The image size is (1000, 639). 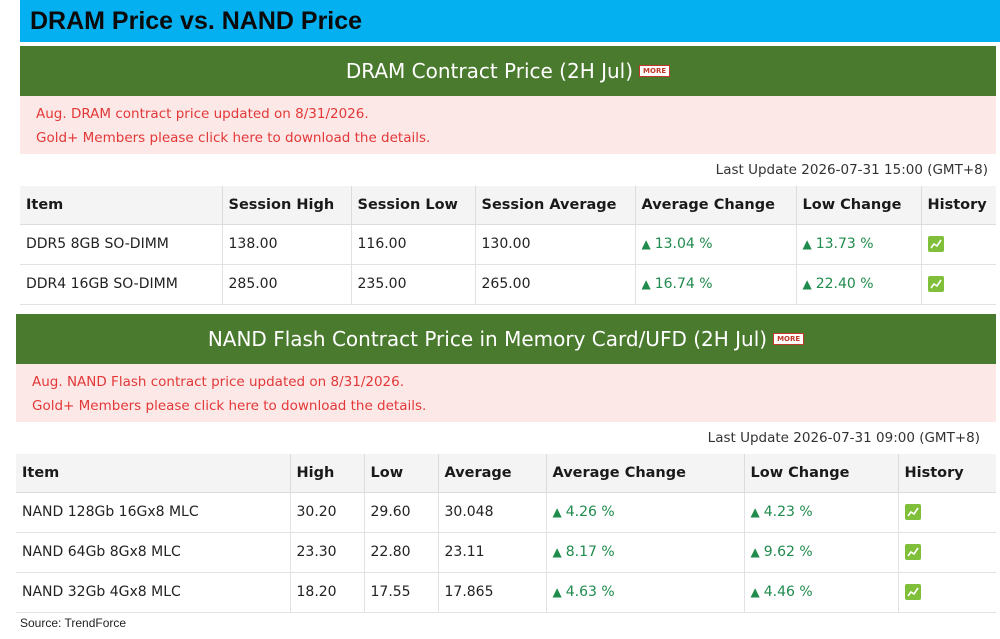 What do you see at coordinates (121, 284) in the screenshot?
I see `item-cell: DDR4 16GB SO-DIMM` at bounding box center [121, 284].